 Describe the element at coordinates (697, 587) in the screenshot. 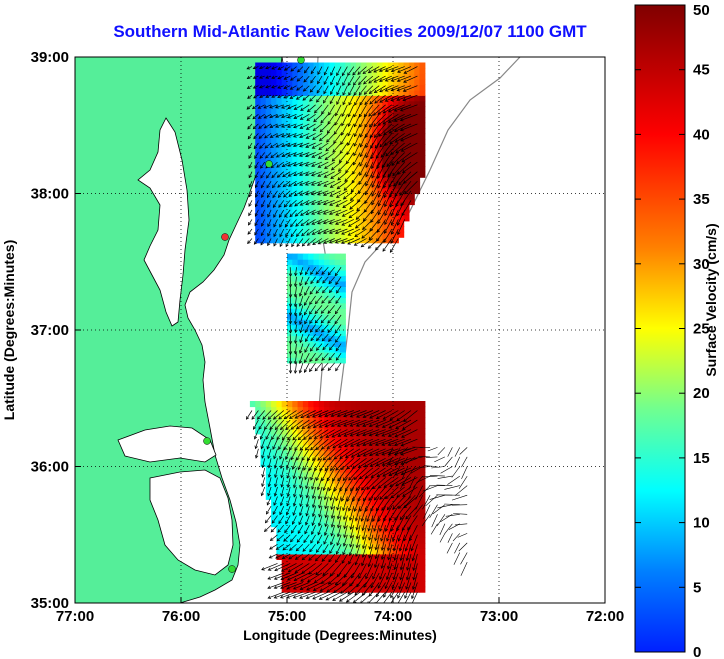

I see `colorbar-tick-label: 5` at that location.